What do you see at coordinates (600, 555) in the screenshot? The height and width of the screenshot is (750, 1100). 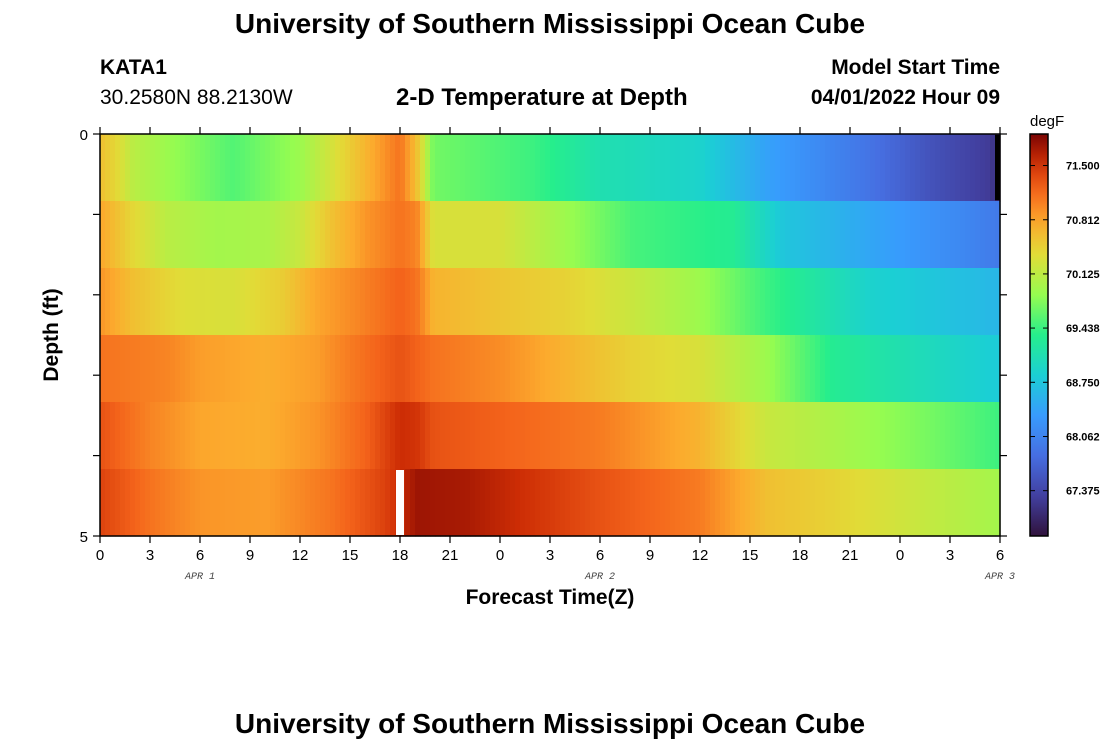 I see `x-tick-label: 6` at bounding box center [600, 555].